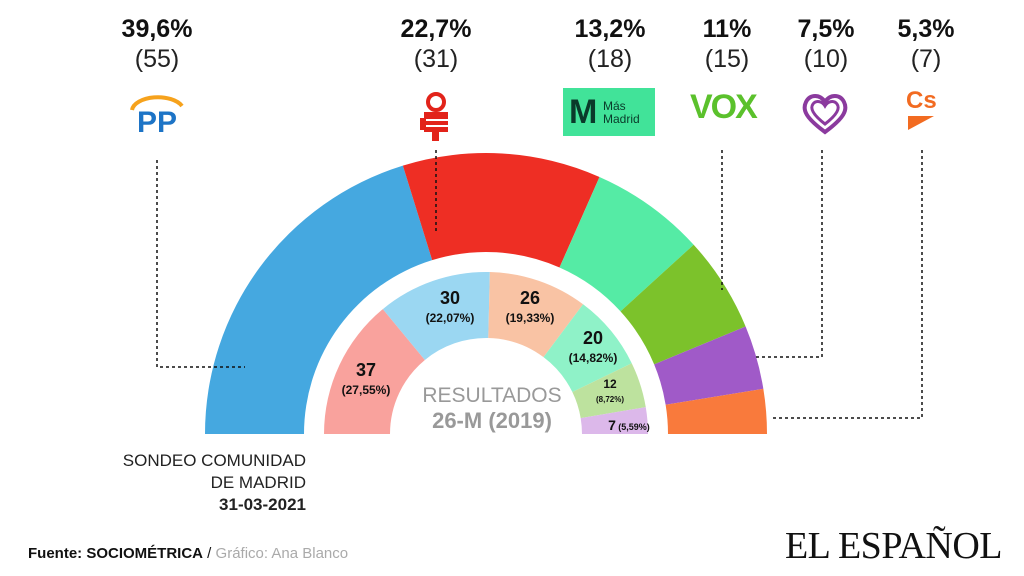  What do you see at coordinates (436, 44) in the screenshot?
I see `header-psoe: 22,7% (31)` at bounding box center [436, 44].